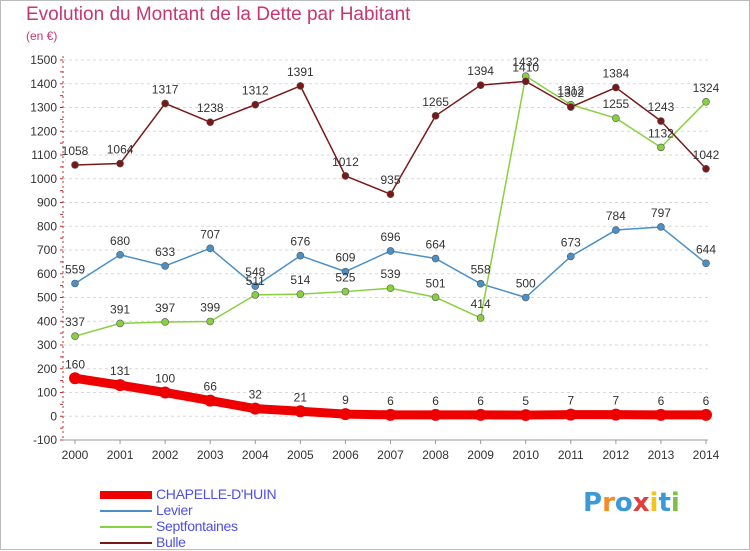 This screenshot has height=551, width=750. I want to click on data-label: 32, so click(256, 395).